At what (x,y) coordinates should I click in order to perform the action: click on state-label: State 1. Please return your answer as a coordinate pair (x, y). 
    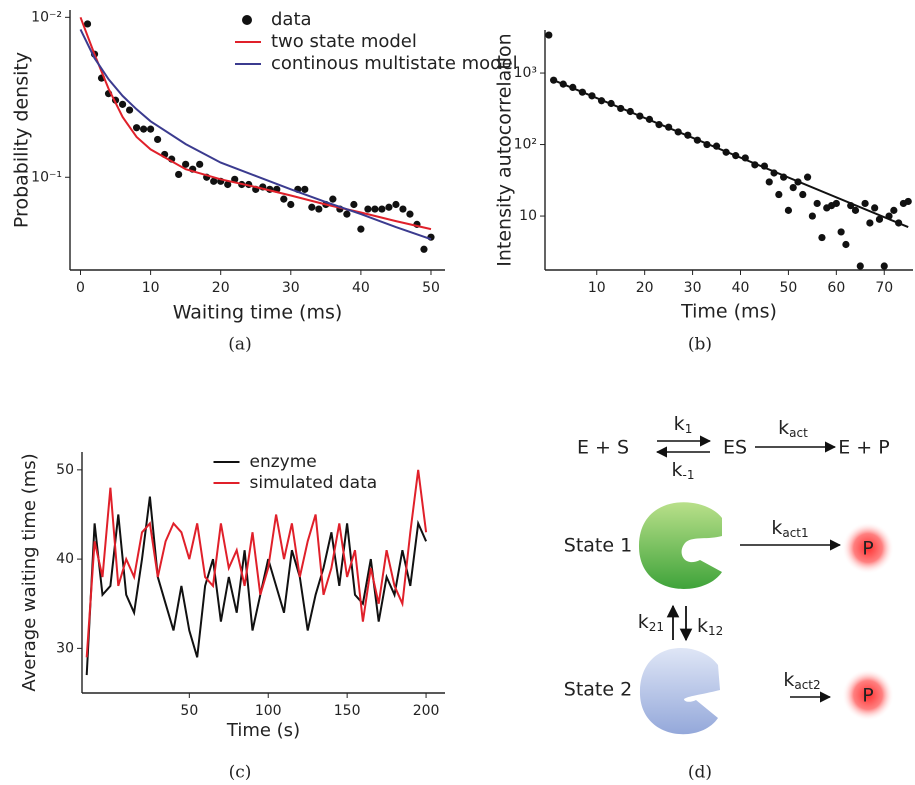
    Looking at the image, I should click on (598, 546).